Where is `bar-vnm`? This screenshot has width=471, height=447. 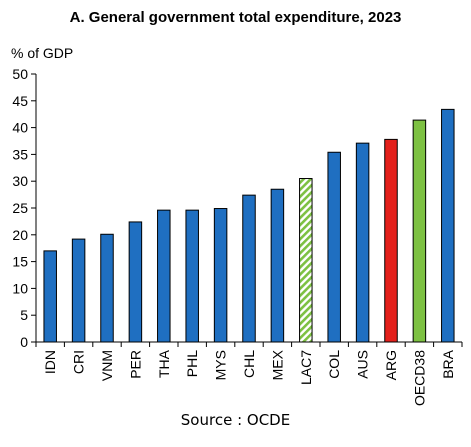 bar-vnm is located at coordinates (107, 288).